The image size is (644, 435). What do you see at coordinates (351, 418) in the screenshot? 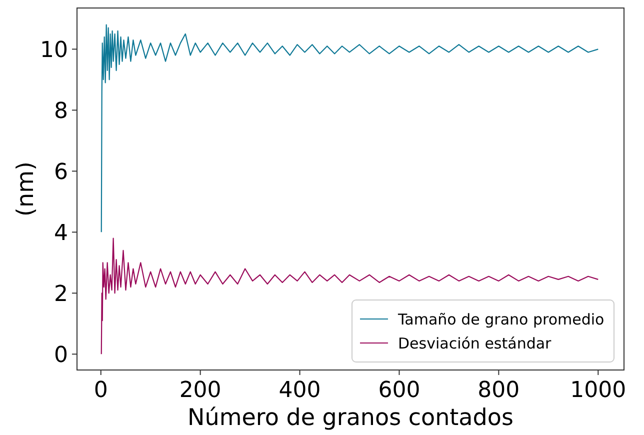
I see `x-axis-title: Número de granos contados` at bounding box center [351, 418].